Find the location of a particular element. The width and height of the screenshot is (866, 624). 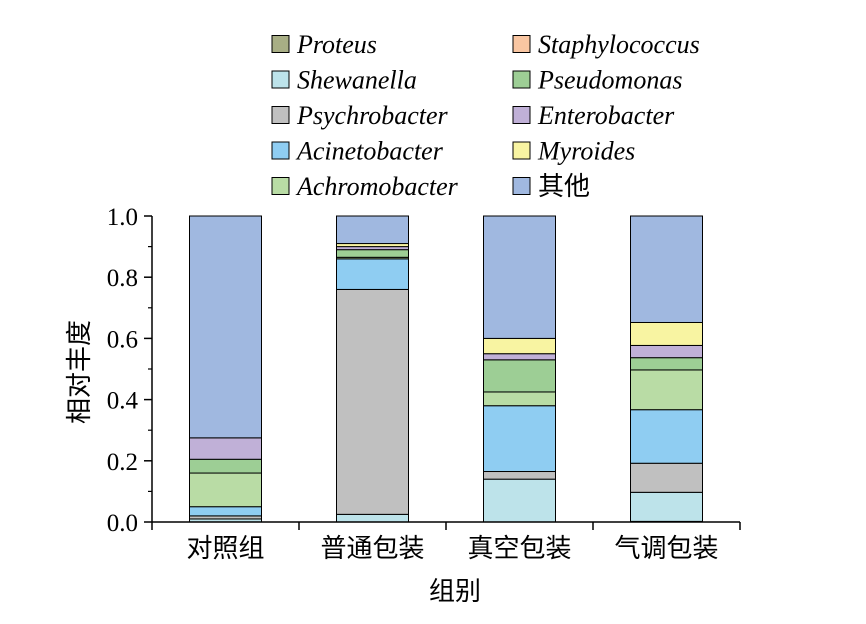

legend-swatch-shewanella is located at coordinates (280, 79).